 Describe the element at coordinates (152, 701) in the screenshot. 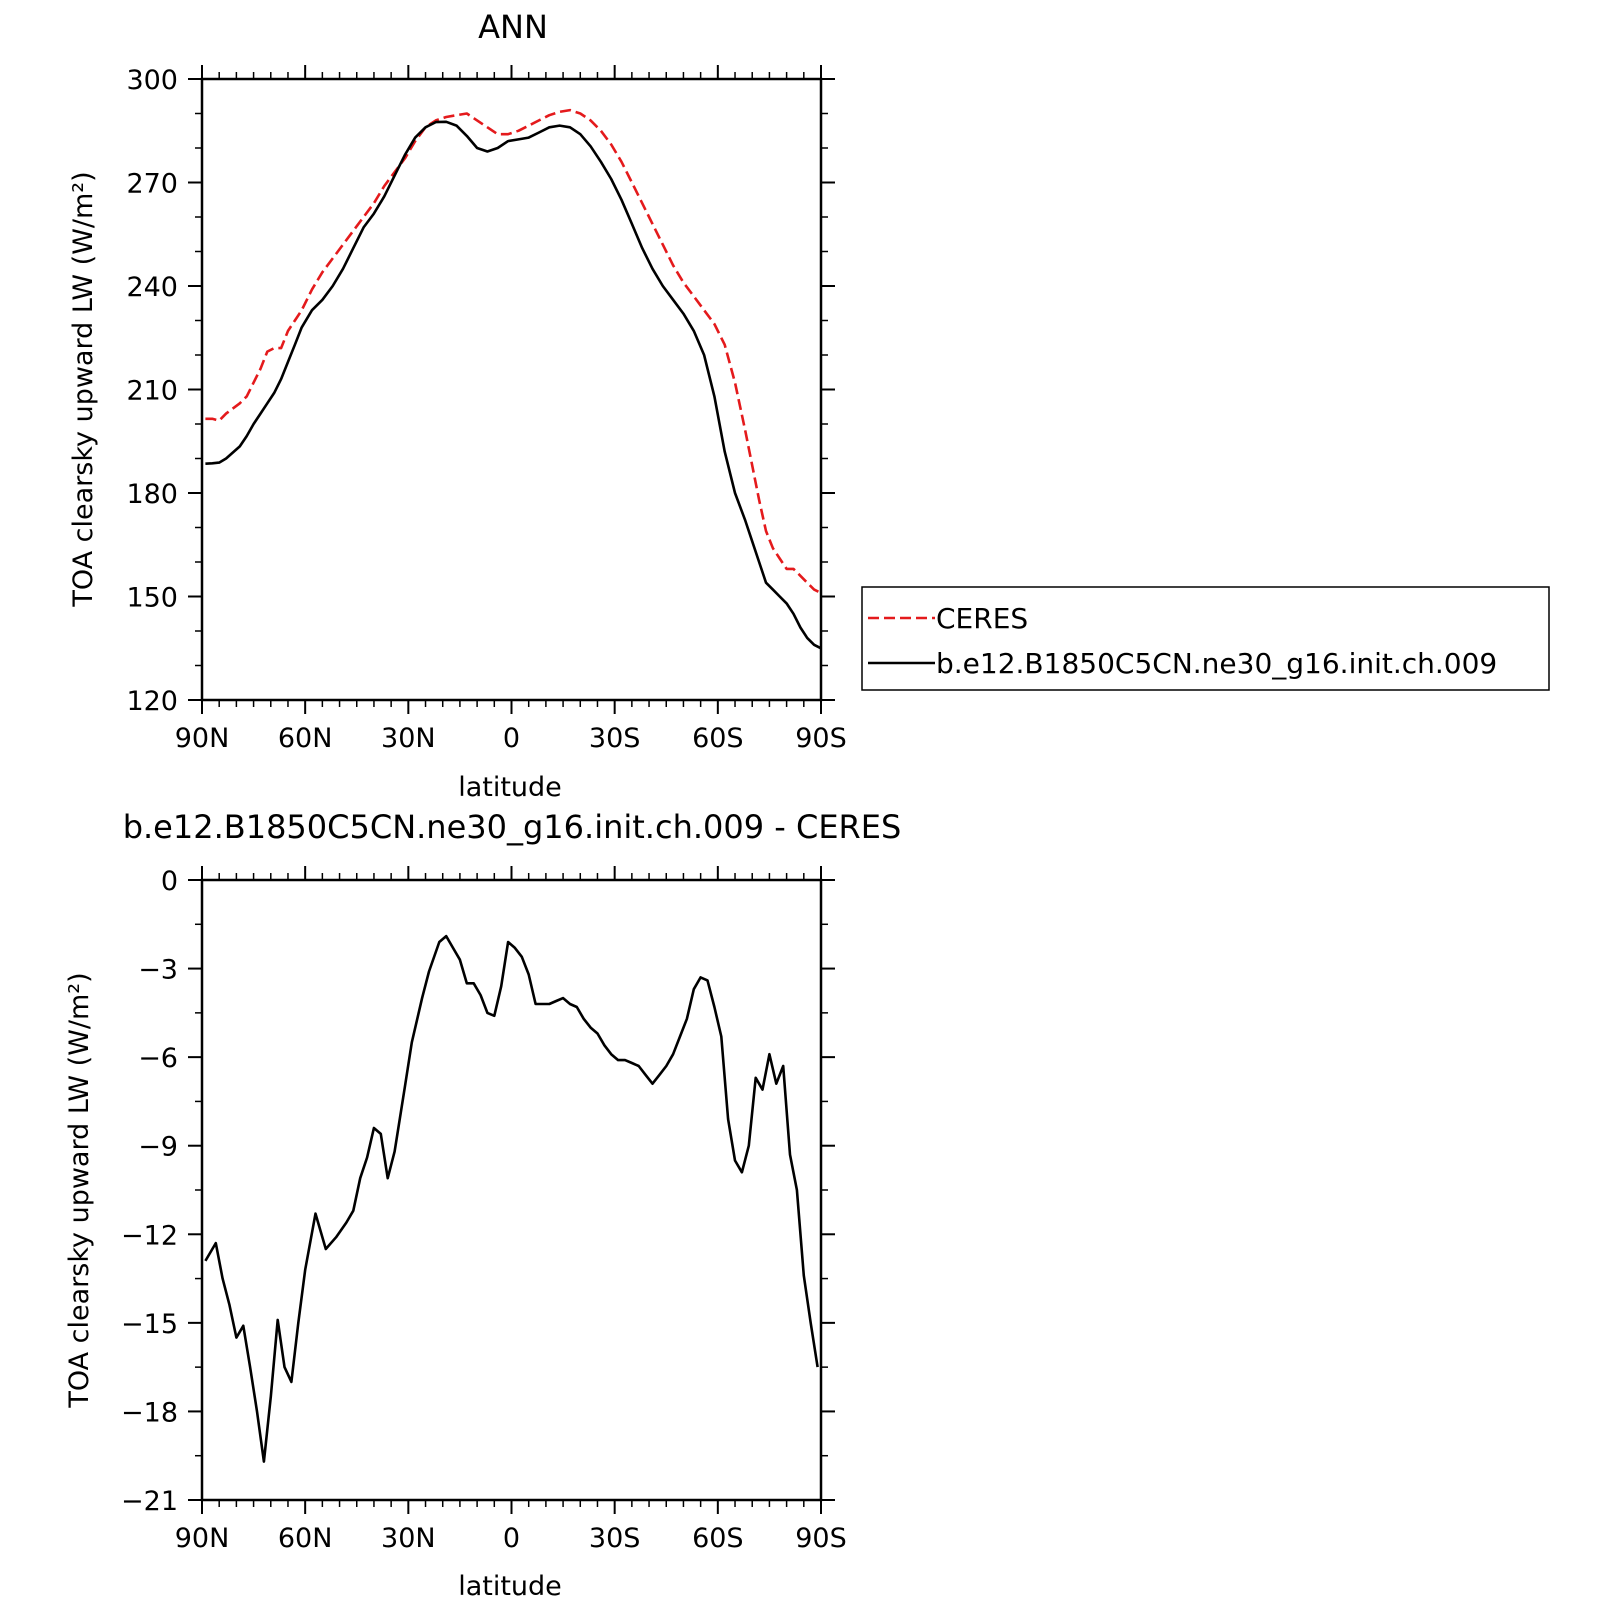

I see `top-chart-y-tick-label: 120` at that location.